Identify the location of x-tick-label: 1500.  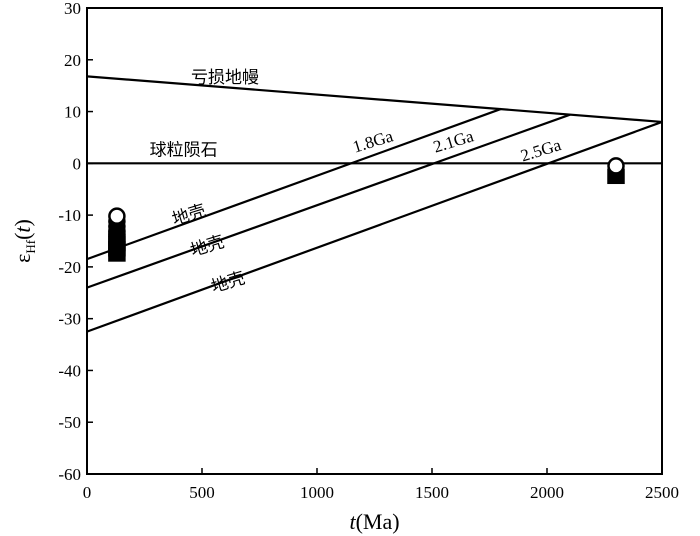
(432, 492).